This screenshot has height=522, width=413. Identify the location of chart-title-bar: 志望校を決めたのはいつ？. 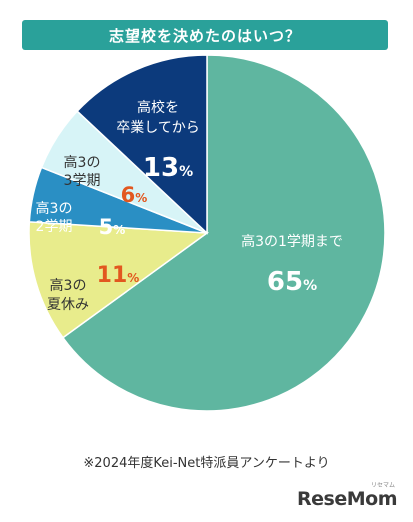
(205, 35).